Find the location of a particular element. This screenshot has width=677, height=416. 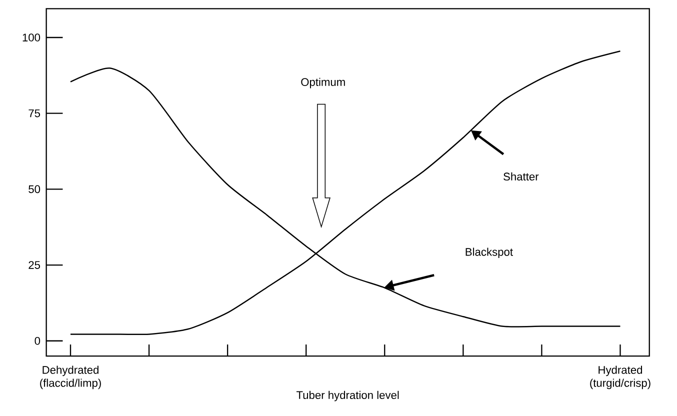

x-tick-label: Hydrated (turgid/crisp) is located at coordinates (620, 378).